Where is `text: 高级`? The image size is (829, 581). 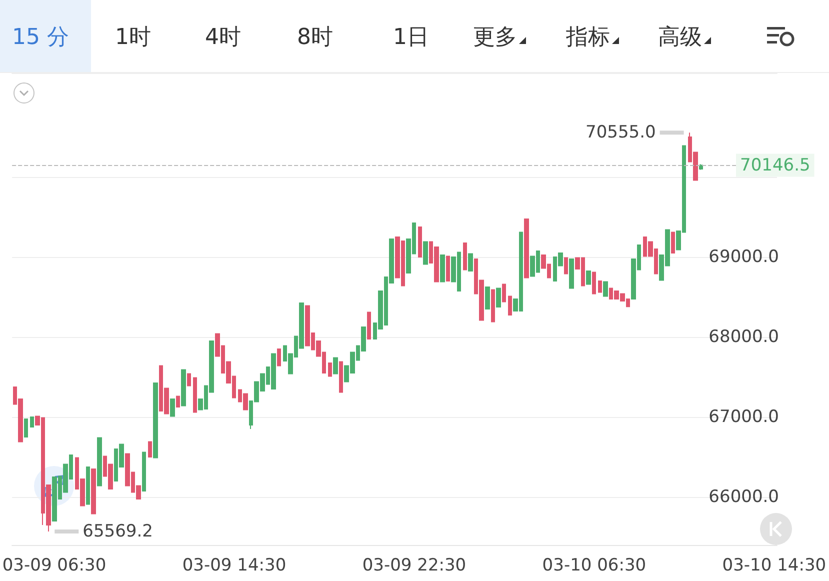 text: 高级 is located at coordinates (680, 37).